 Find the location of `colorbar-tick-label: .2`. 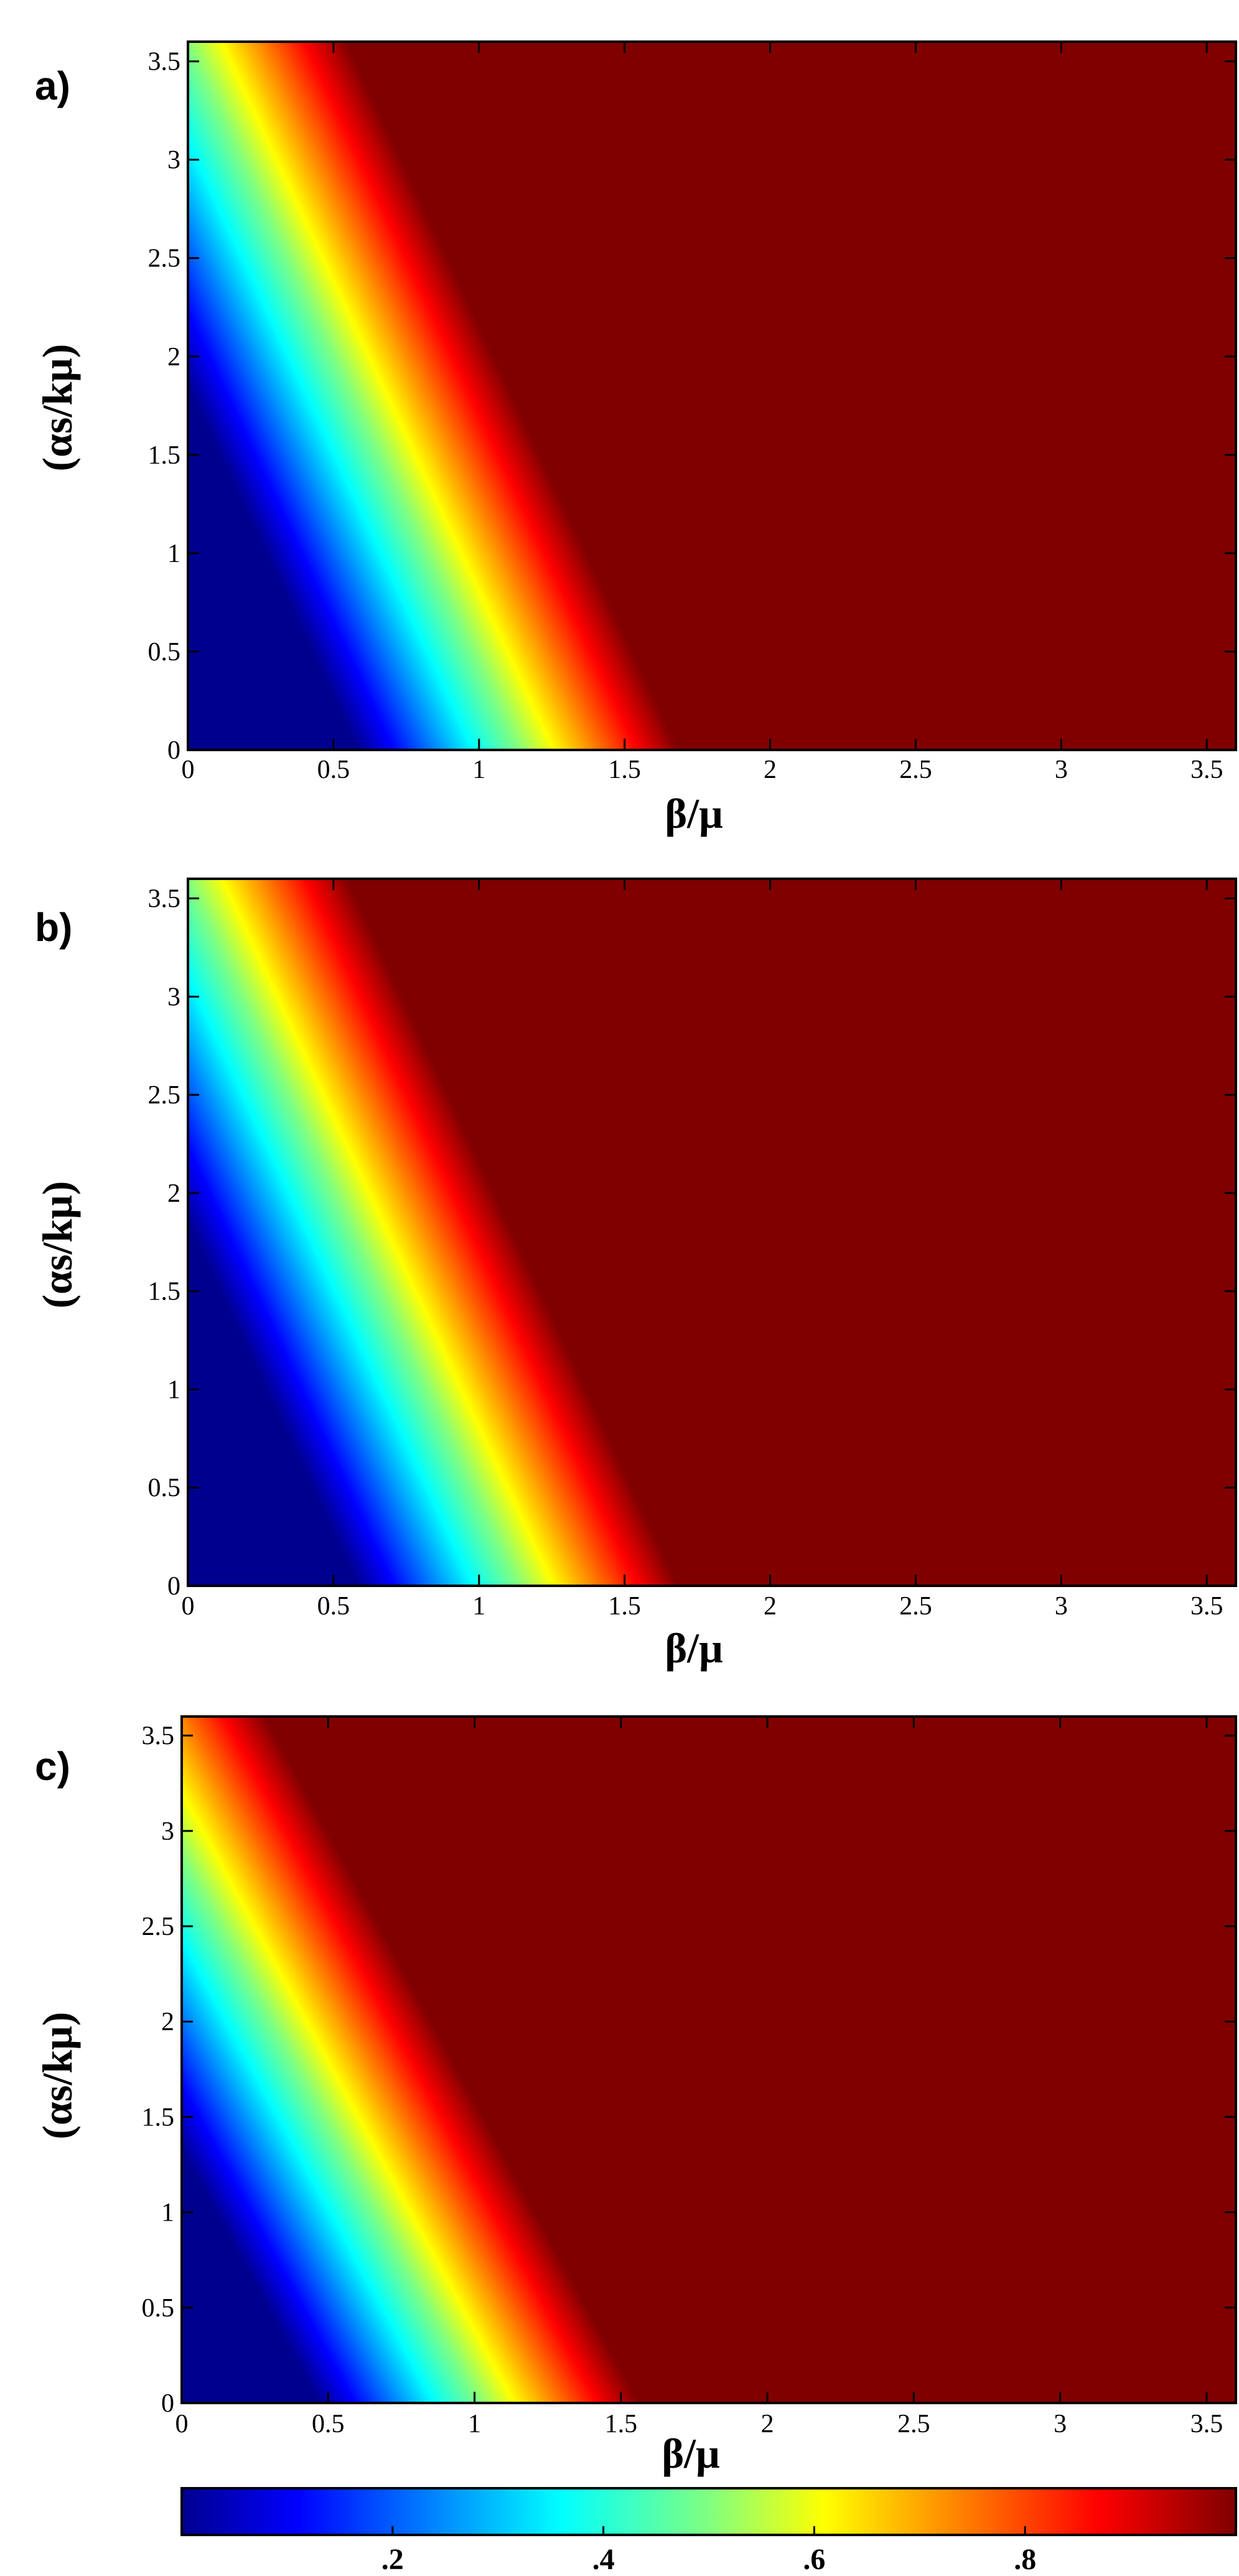

colorbar-tick-label: .2 is located at coordinates (392, 2559).